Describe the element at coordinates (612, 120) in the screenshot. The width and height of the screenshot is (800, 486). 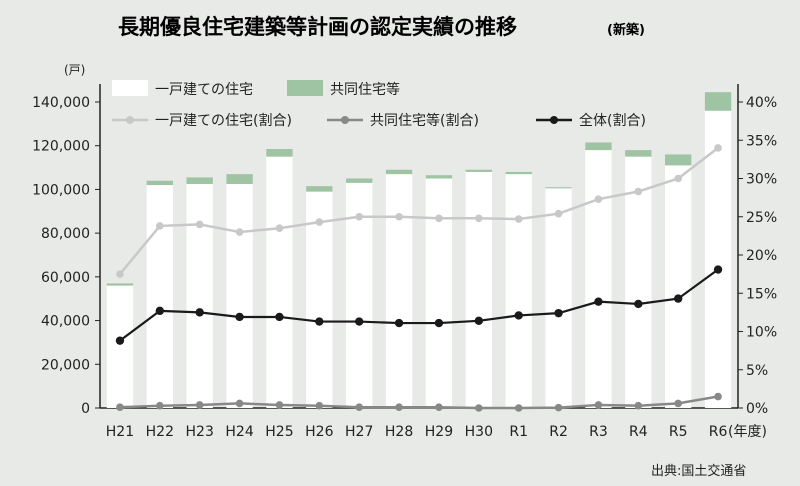
I see `legend-label-line-2: 全体(割合)` at that location.